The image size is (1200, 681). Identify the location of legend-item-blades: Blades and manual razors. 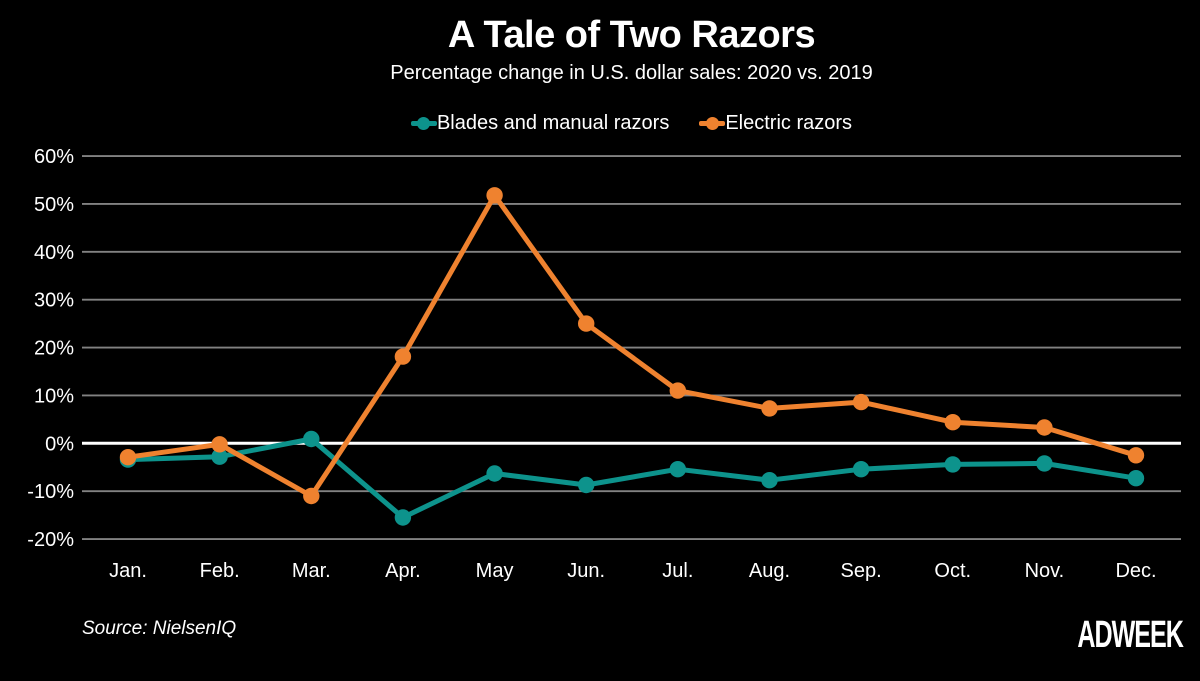
(540, 123).